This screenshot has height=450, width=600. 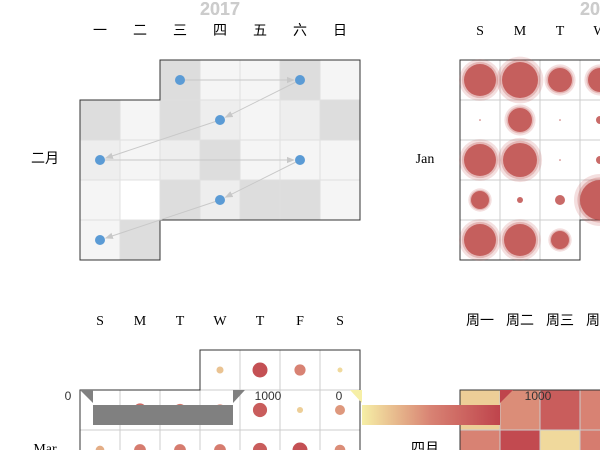 What do you see at coordinates (431, 415) in the screenshot?
I see `visual-map-bar` at bounding box center [431, 415].